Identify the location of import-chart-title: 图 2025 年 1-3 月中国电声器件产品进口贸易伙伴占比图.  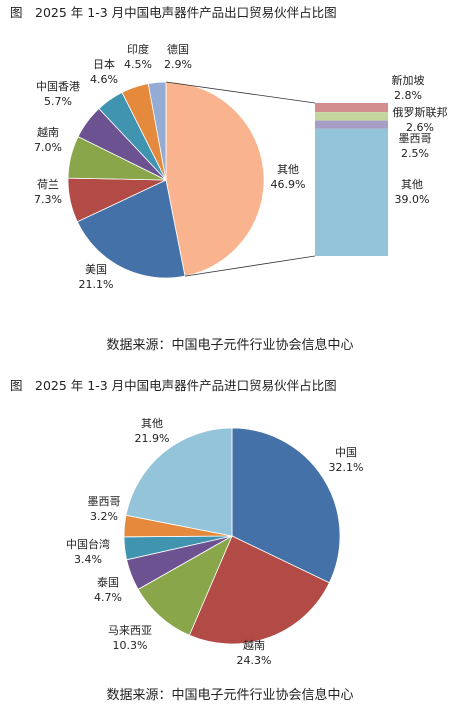
(173, 385).